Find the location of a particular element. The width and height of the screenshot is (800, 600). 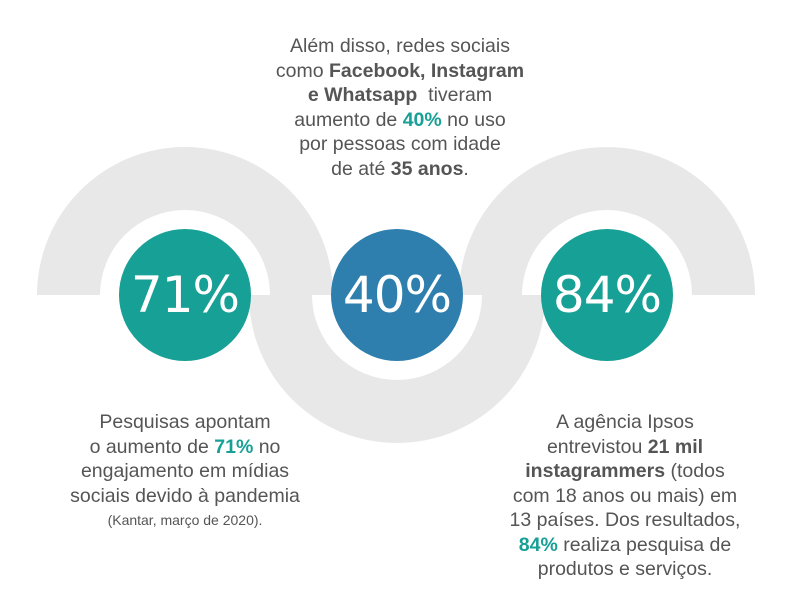

stat-circle-71: 71% is located at coordinates (185, 295).